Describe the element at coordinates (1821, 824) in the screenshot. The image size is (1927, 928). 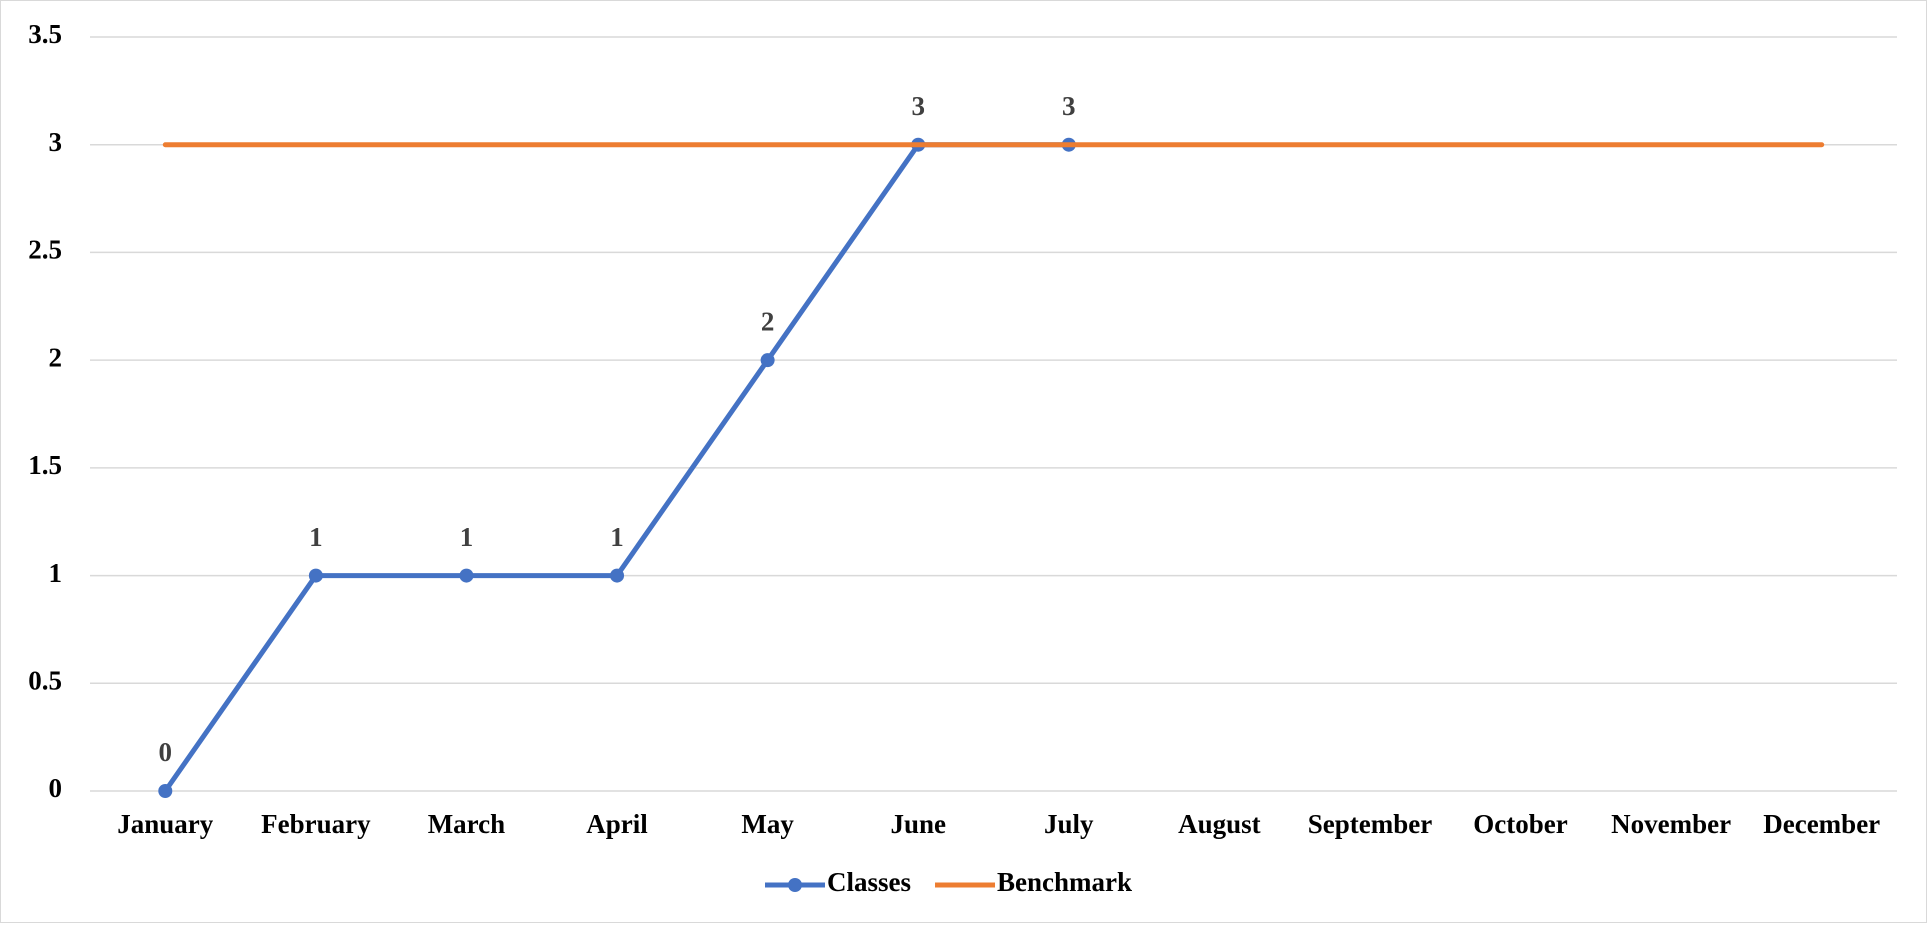
I see `x-tick-label: December` at that location.